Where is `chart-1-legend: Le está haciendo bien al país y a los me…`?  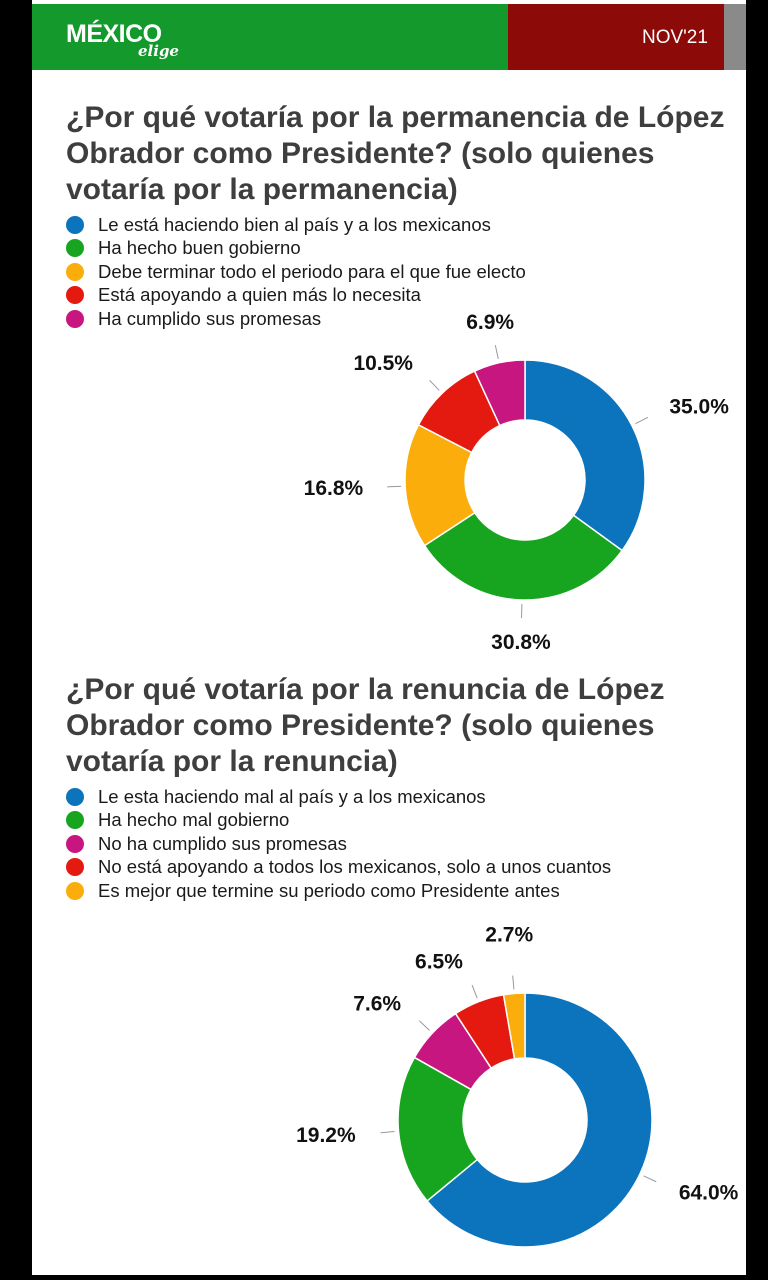
chart-1-legend: Le está haciendo bien al país y a los me… is located at coordinates (296, 272).